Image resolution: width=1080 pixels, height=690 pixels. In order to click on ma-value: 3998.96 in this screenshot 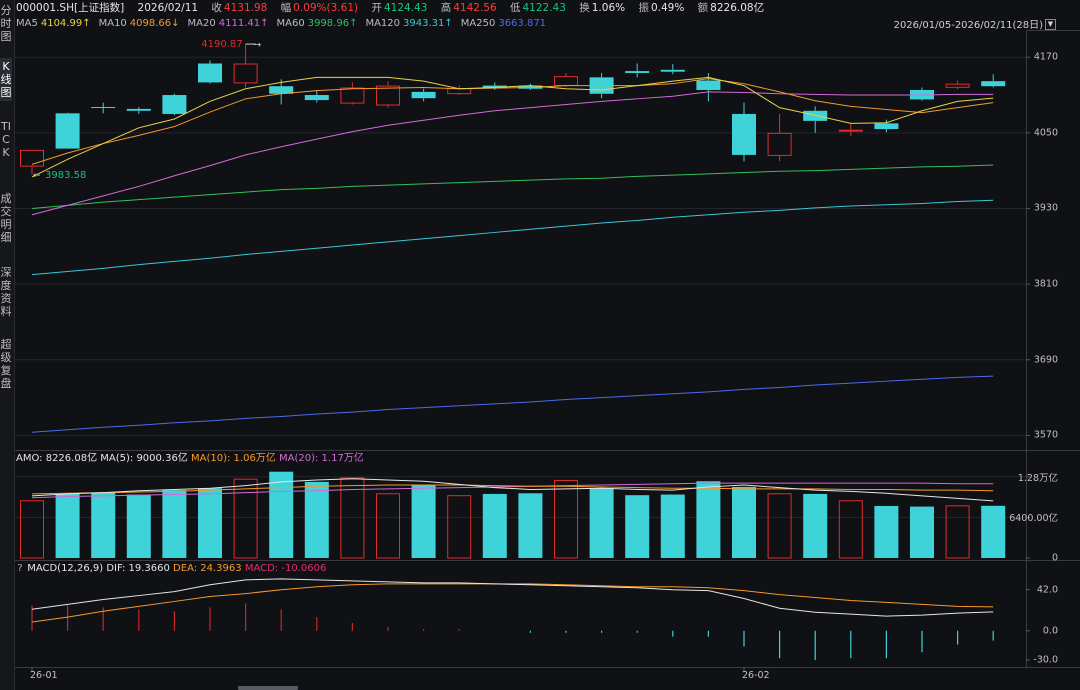, I will do `click(328, 23)`.